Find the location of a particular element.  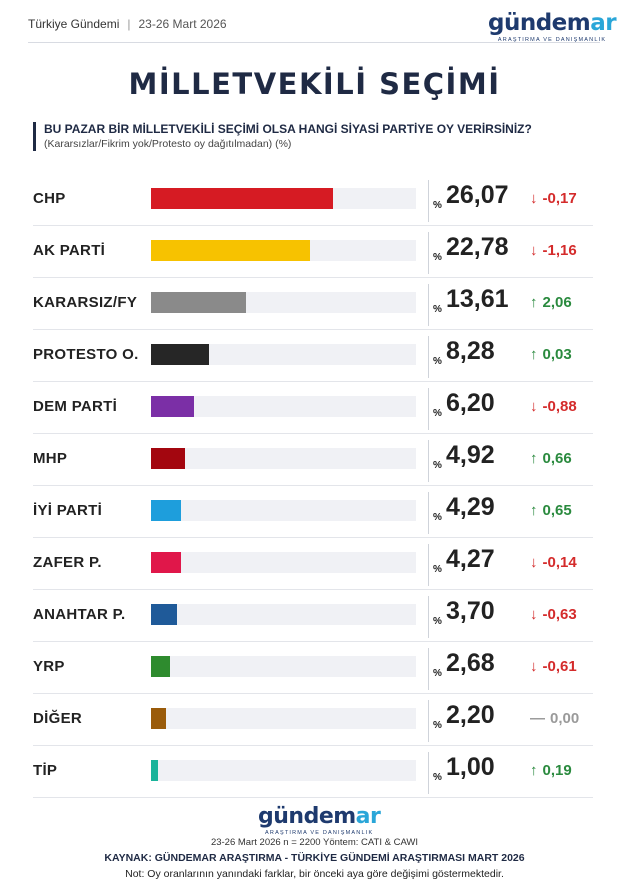

chart-row: CHP% 26,07 ↓ -0,17 is located at coordinates (313, 200).